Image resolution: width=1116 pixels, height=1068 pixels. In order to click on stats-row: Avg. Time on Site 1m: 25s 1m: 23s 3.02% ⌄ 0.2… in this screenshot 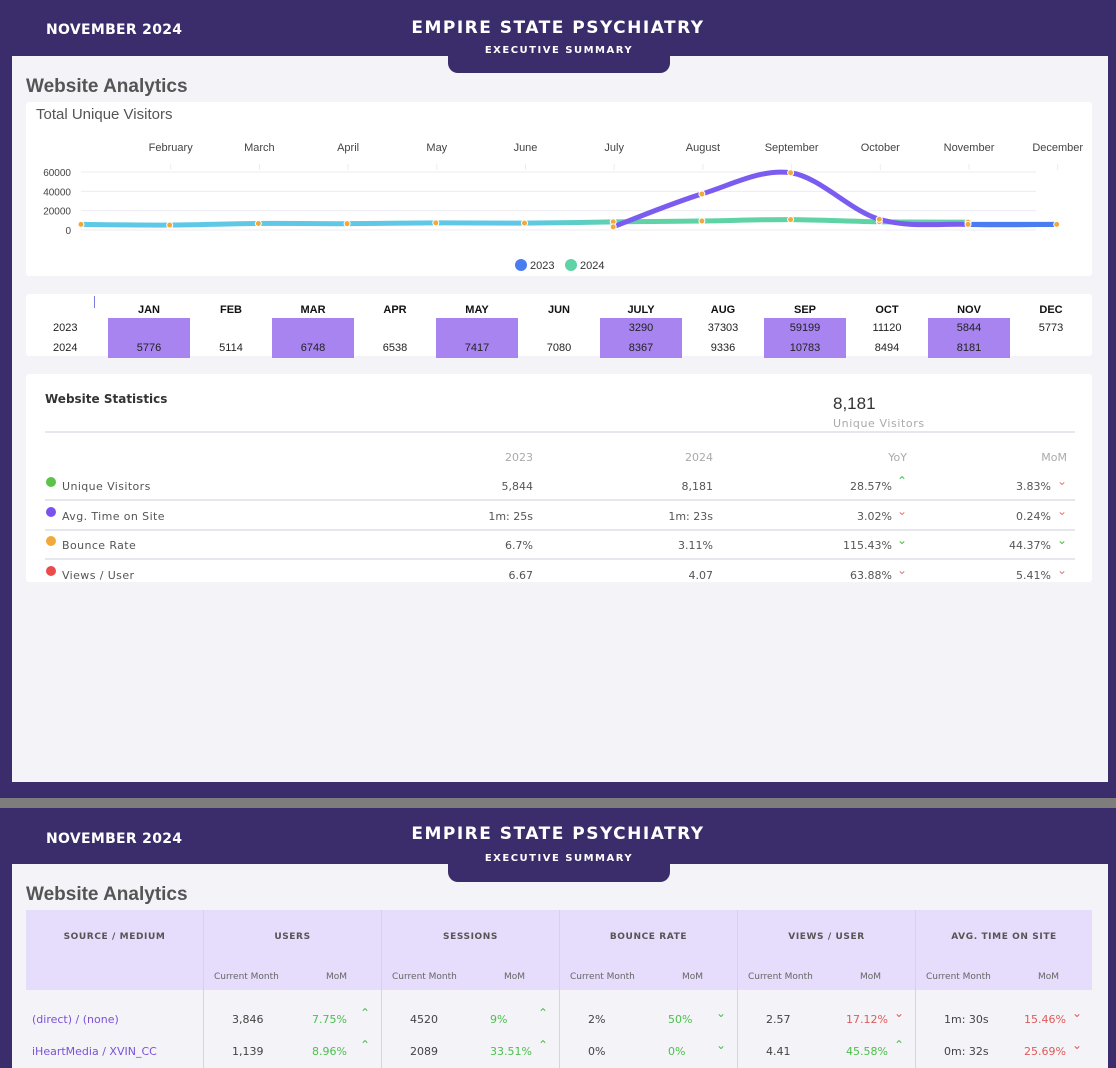, I will do `click(560, 517)`.